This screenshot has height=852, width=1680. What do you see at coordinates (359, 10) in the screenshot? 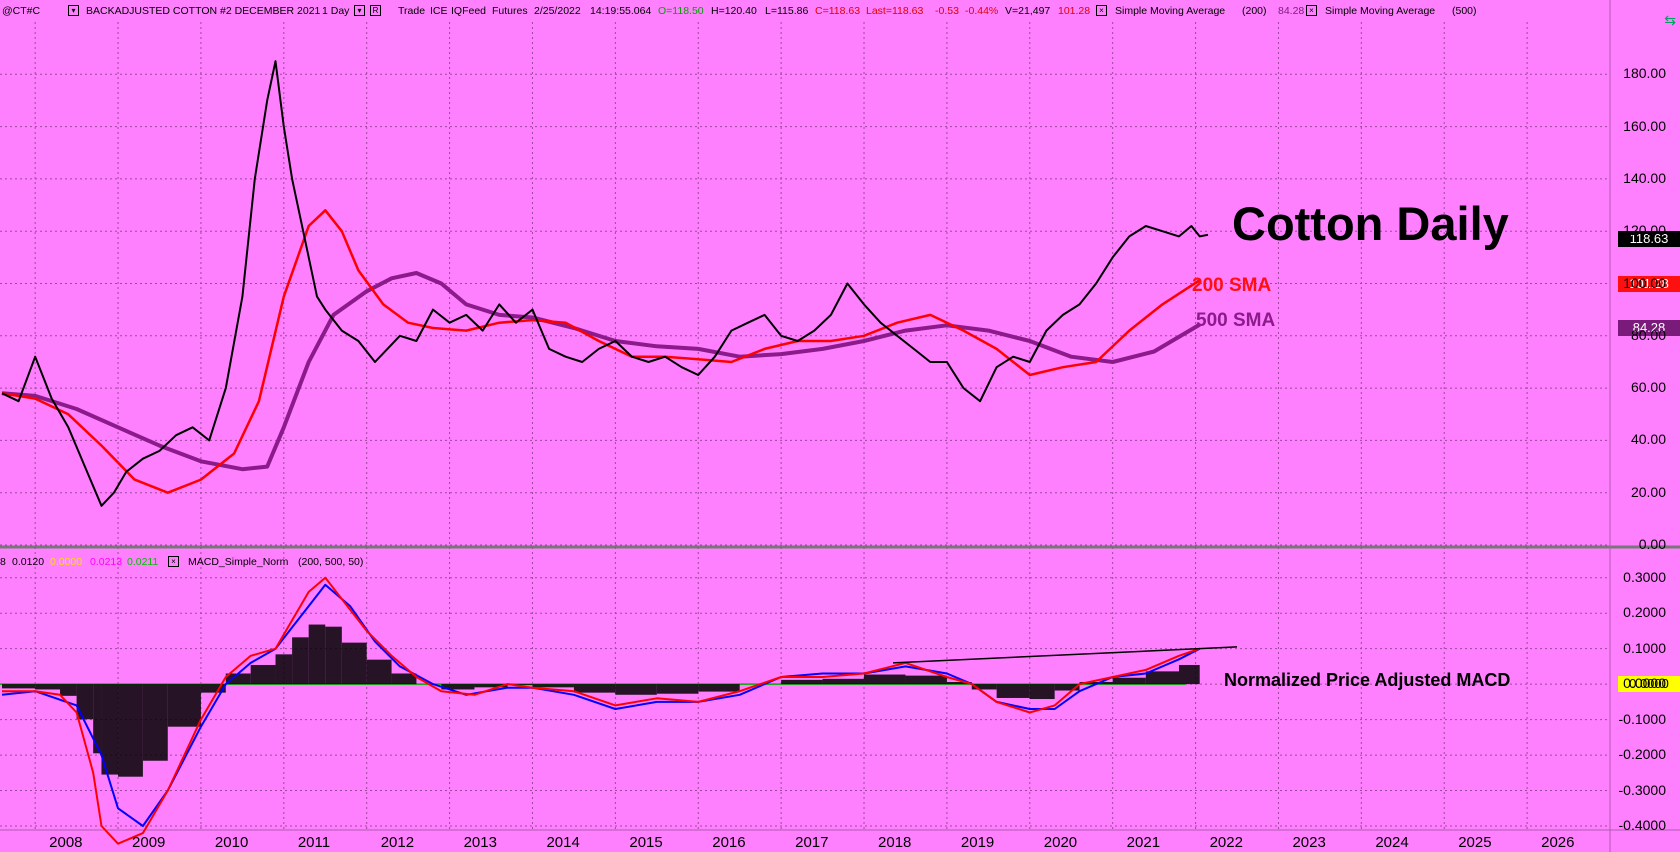
I see `interval-dropdown-icon: ▾` at bounding box center [359, 10].